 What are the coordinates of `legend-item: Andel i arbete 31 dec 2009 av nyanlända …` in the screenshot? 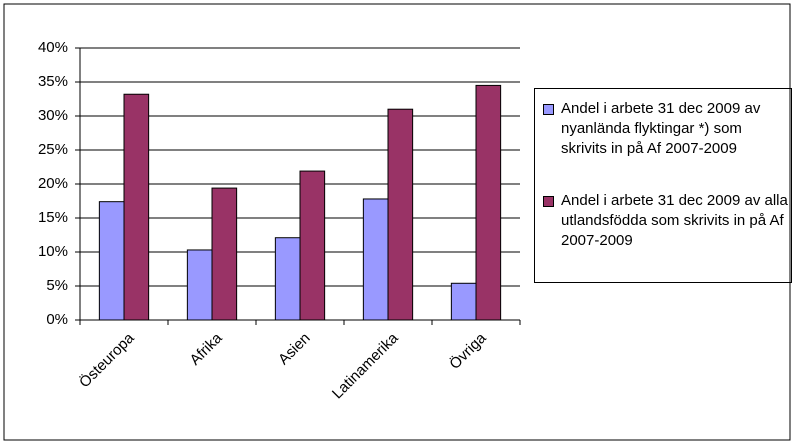 It's located at (666, 129).